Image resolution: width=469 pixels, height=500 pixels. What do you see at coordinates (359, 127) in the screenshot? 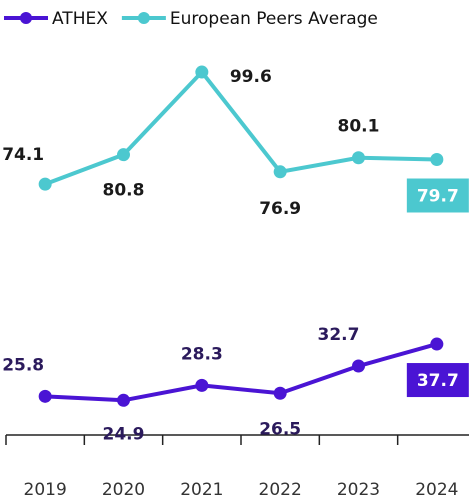
I see `data-label: 80.1` at bounding box center [359, 127].